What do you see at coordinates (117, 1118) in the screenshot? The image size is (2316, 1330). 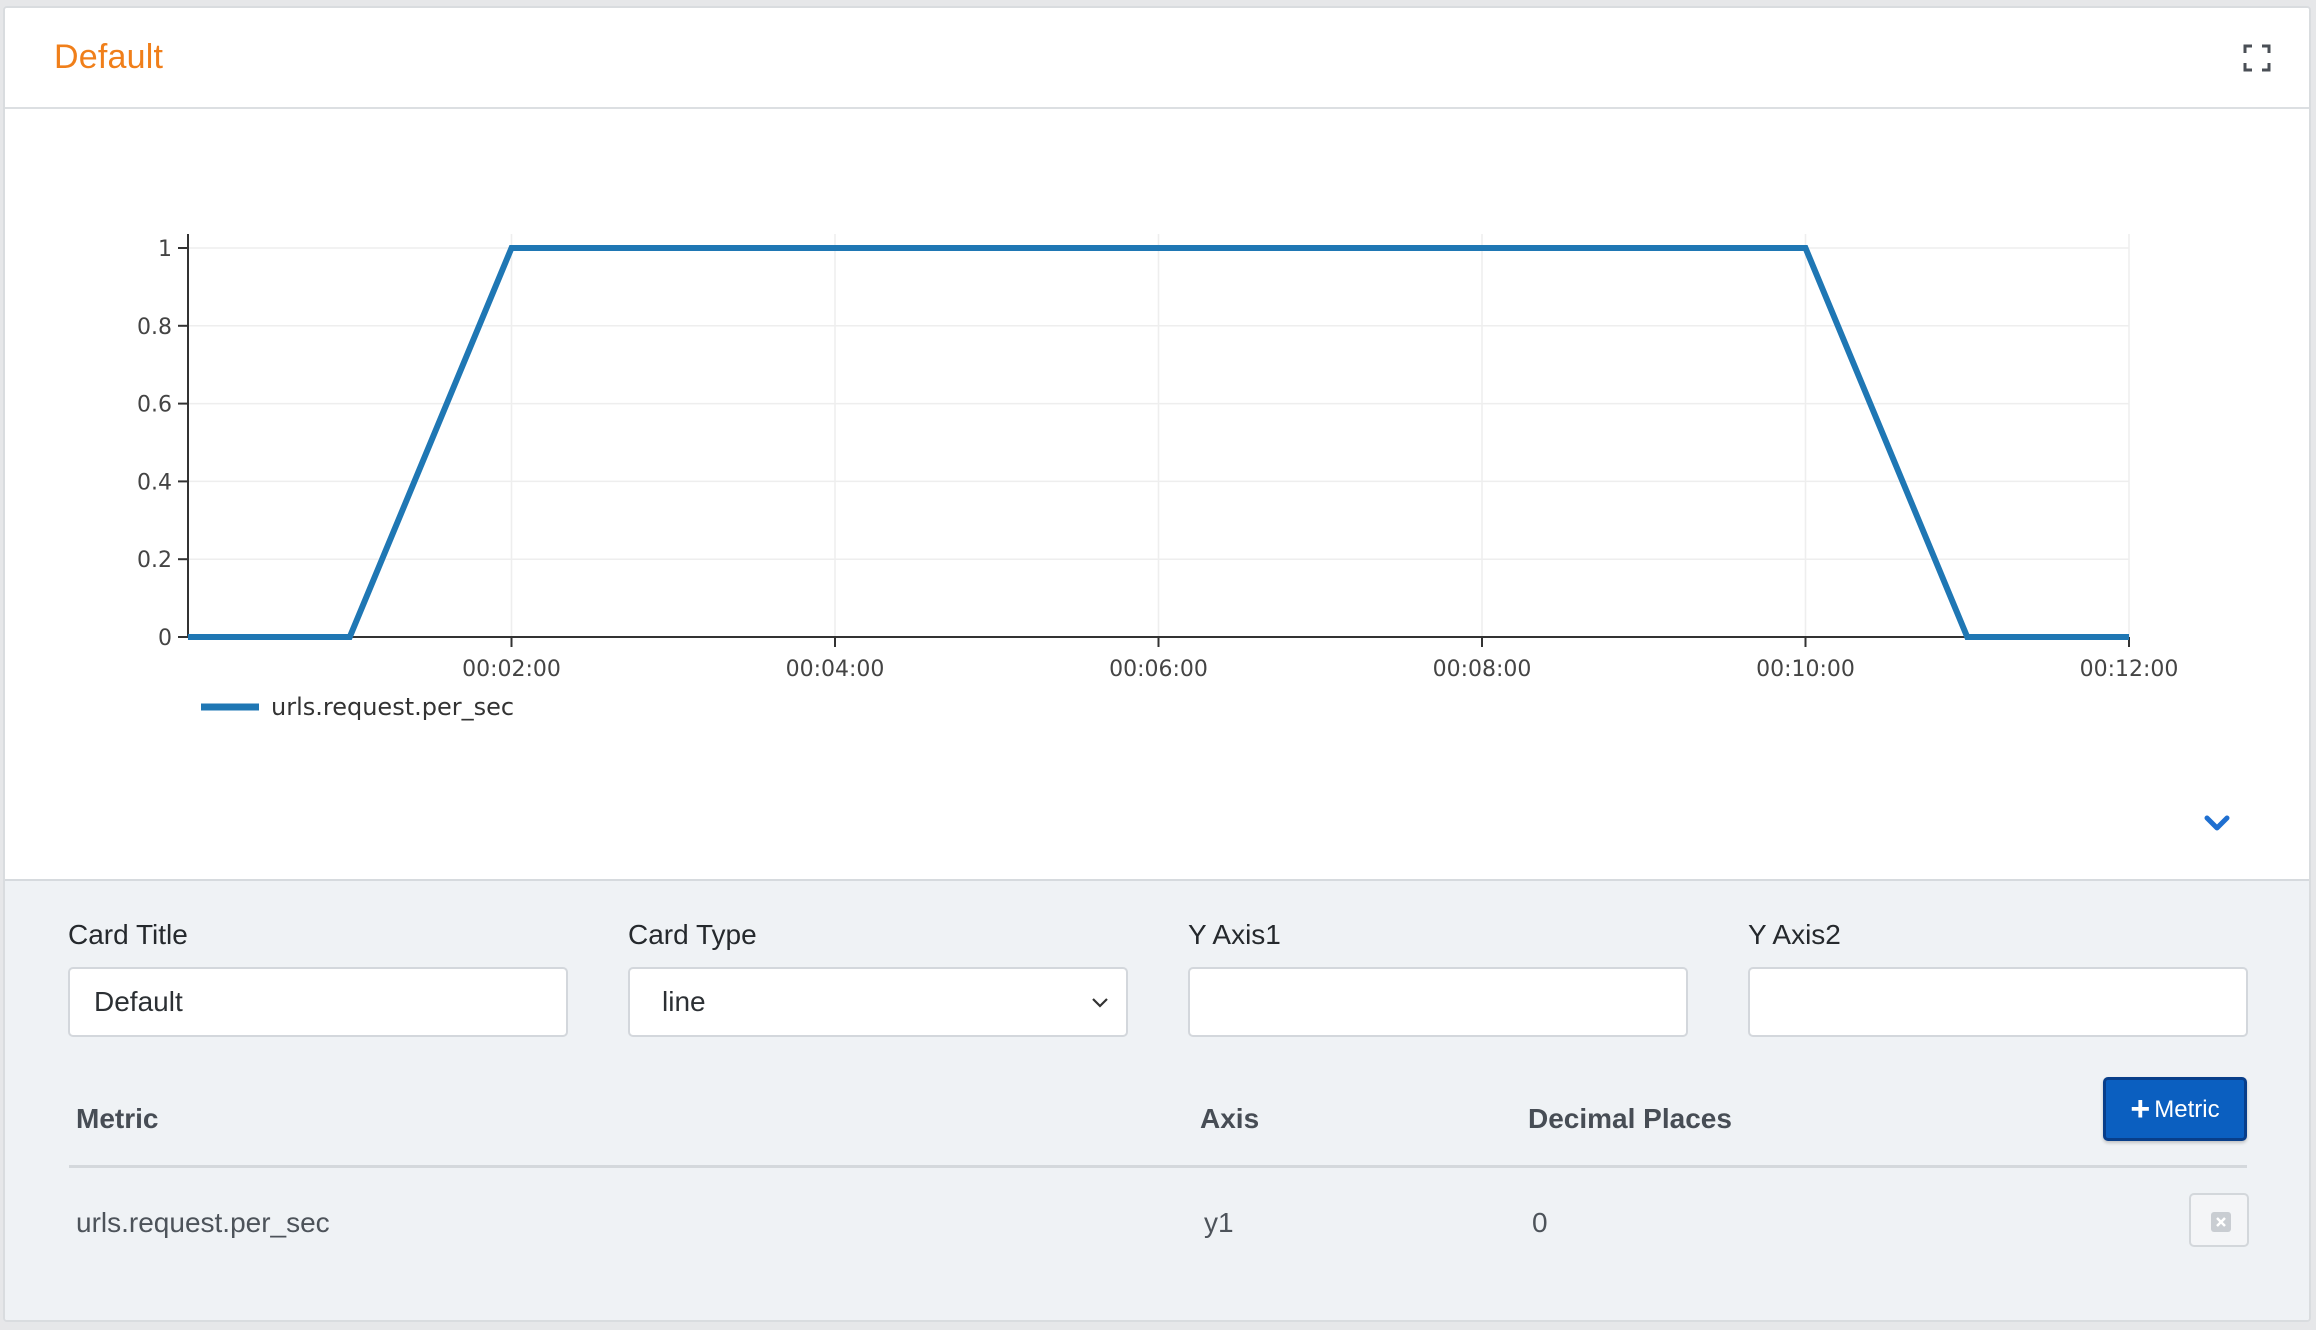 I see `metric-column-header: Metric` at bounding box center [117, 1118].